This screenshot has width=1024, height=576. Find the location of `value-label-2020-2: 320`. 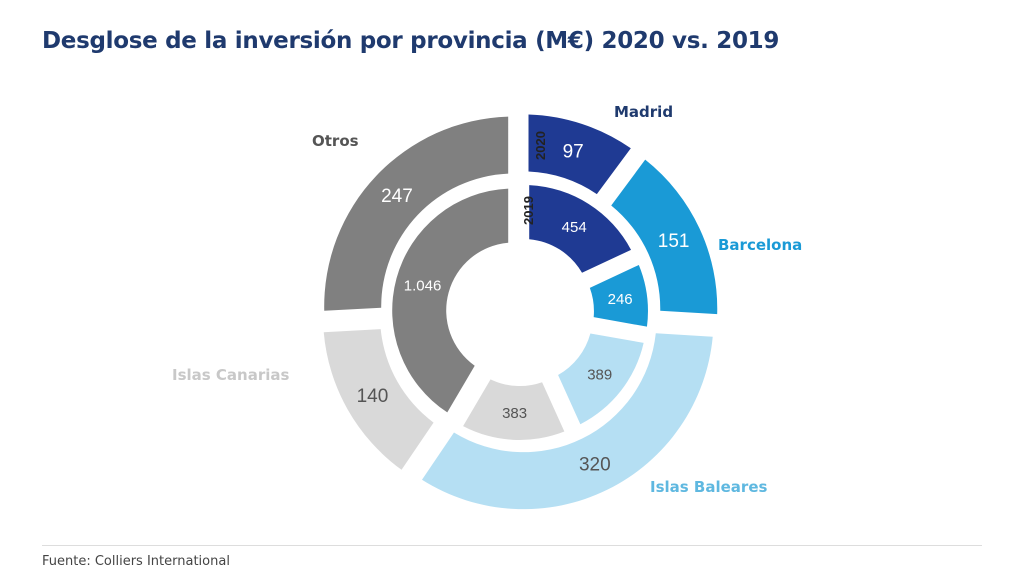

value-label-2020-2: 320 is located at coordinates (595, 465).